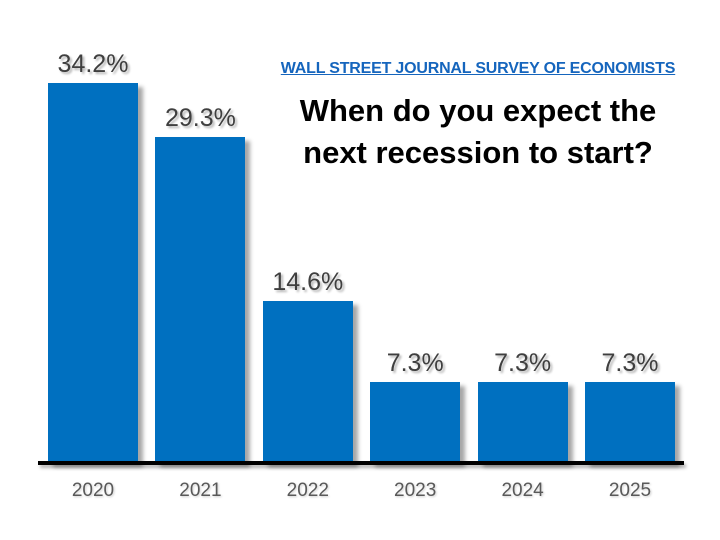  I want to click on value-label-2025: 7.3%, so click(630, 363).